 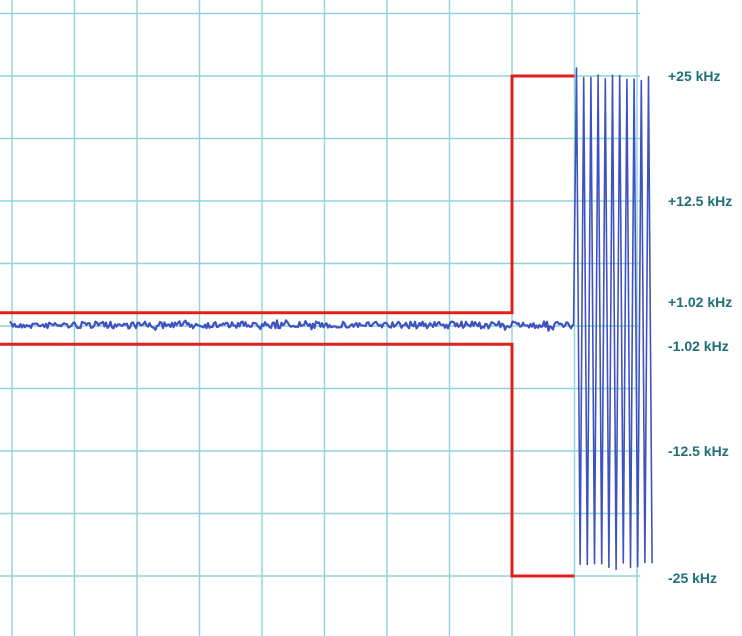 I want to click on y-tick-label: +12.5 kHz, so click(x=700, y=201).